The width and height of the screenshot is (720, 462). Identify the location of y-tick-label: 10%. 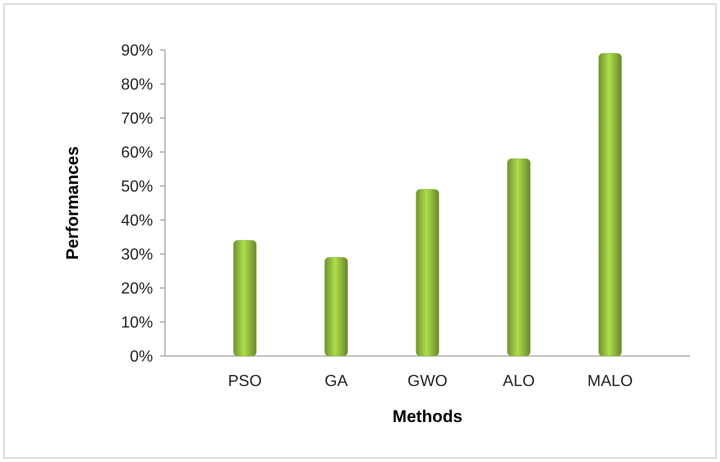
(136, 323).